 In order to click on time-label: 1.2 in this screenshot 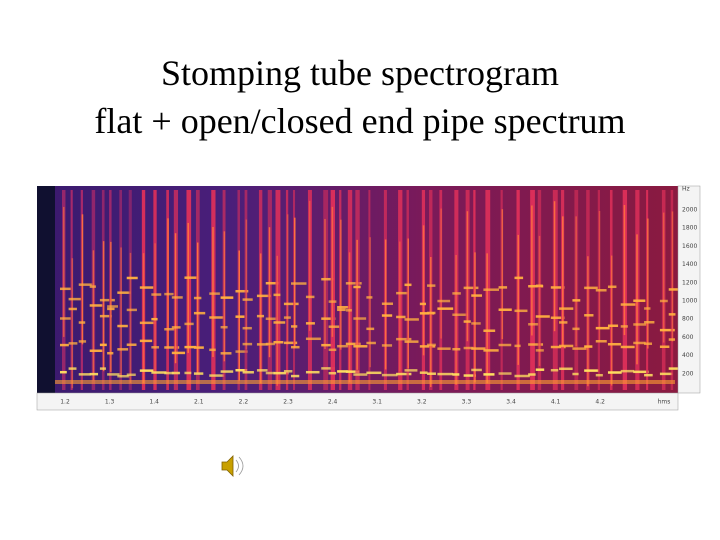, I will do `click(65, 402)`.